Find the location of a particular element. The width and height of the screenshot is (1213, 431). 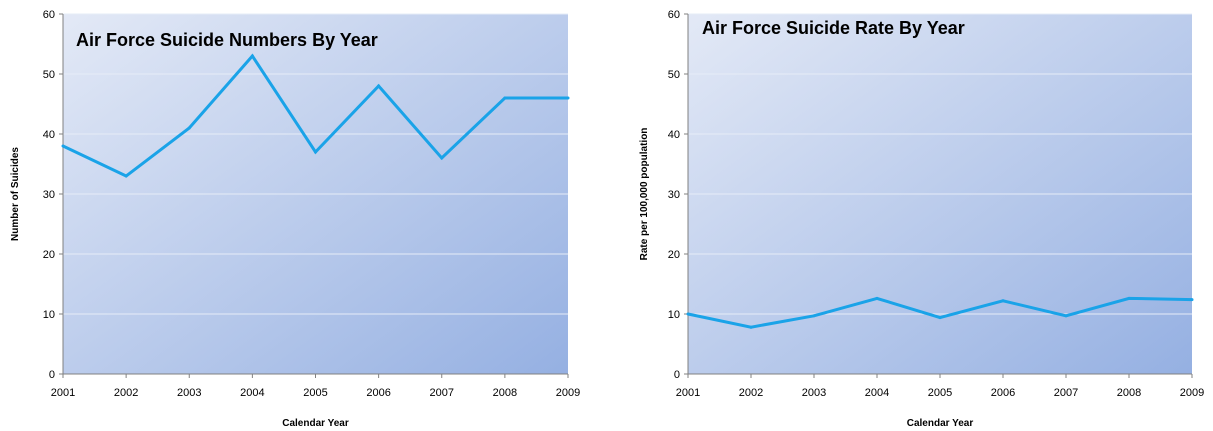

chart-title: Air Force Suicide Rate By Year is located at coordinates (833, 28).